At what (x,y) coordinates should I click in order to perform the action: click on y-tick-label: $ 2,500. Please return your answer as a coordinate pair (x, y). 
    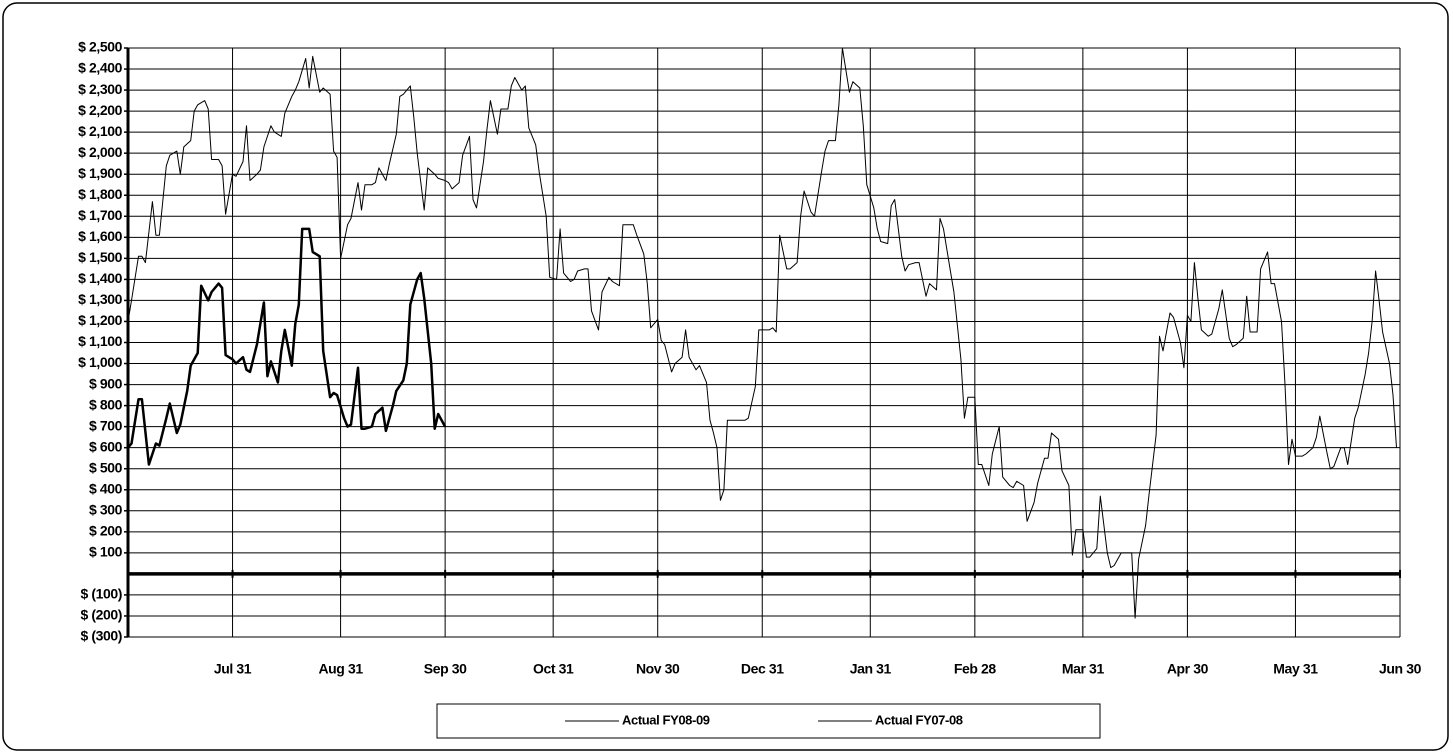
    Looking at the image, I should click on (100, 47).